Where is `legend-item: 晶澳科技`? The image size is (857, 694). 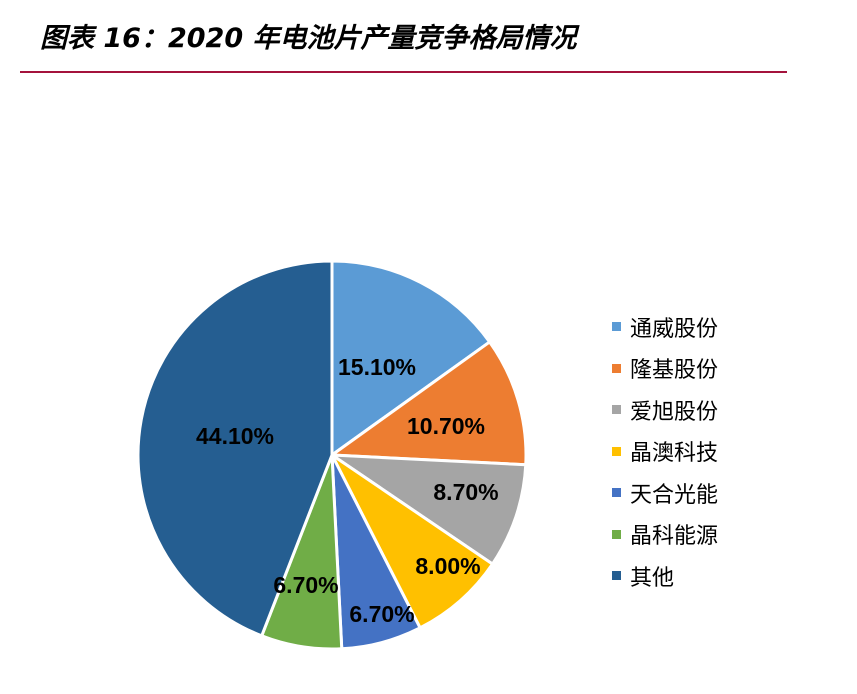
legend-item: 晶澳科技 is located at coordinates (665, 452).